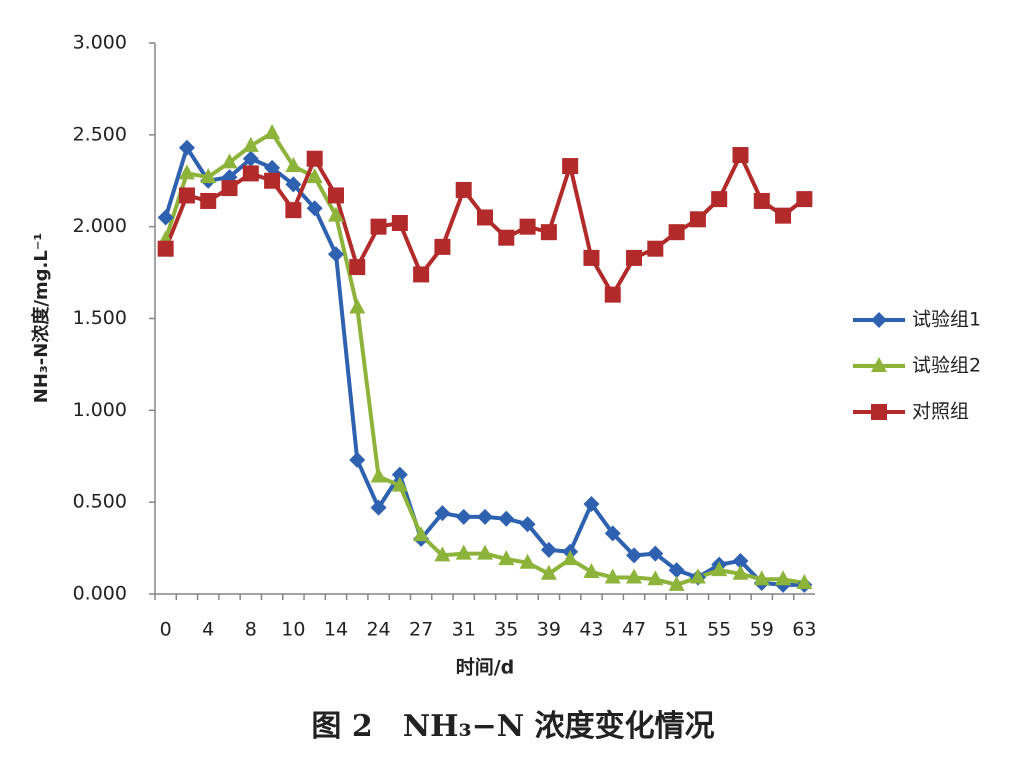 This screenshot has width=1026, height=769. I want to click on y-tick-label: 2.500, so click(100, 134).